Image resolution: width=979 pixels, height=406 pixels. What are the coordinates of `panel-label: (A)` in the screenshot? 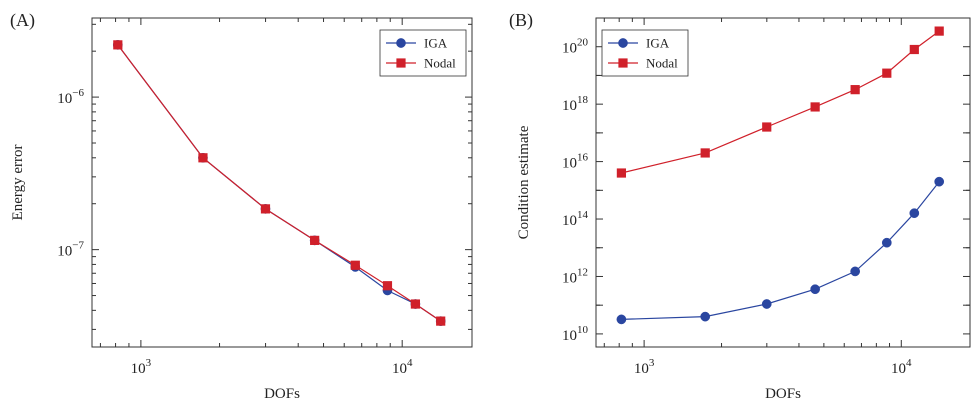 It's located at (22, 20).